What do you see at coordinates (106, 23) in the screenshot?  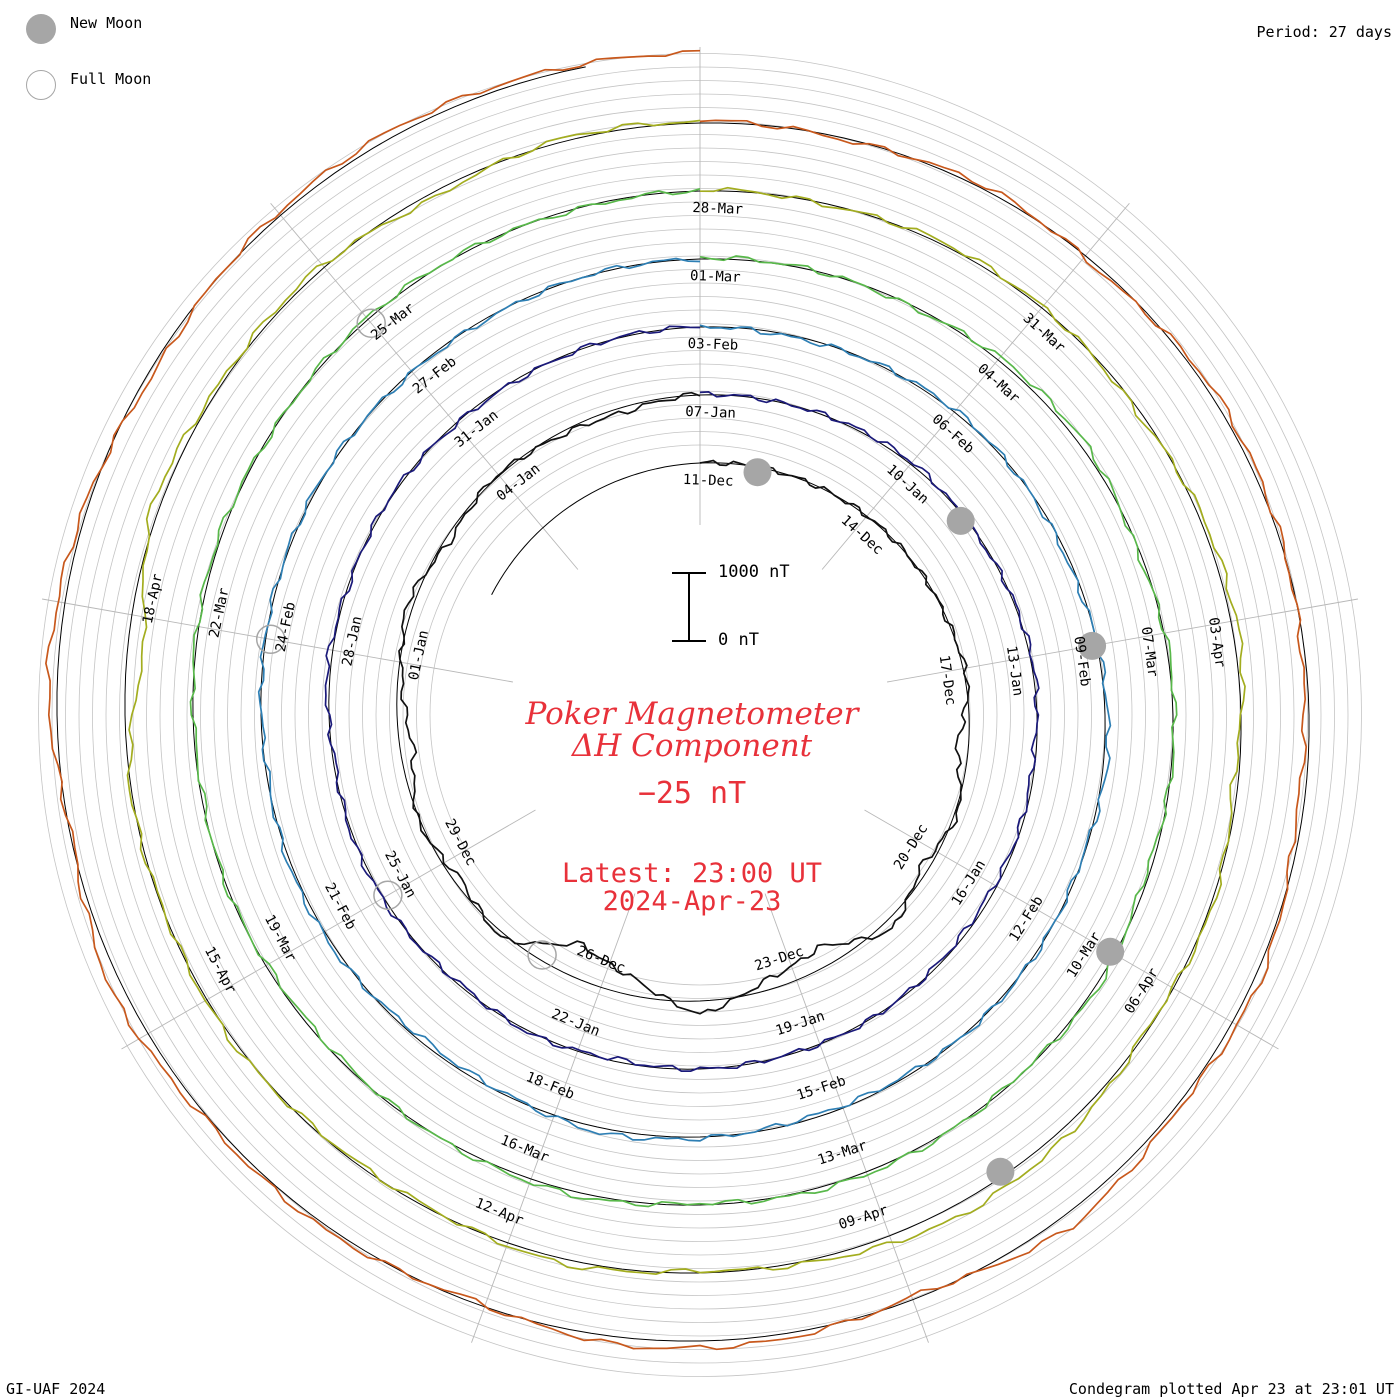 I see `legend-new-moon-label: New Moon` at bounding box center [106, 23].